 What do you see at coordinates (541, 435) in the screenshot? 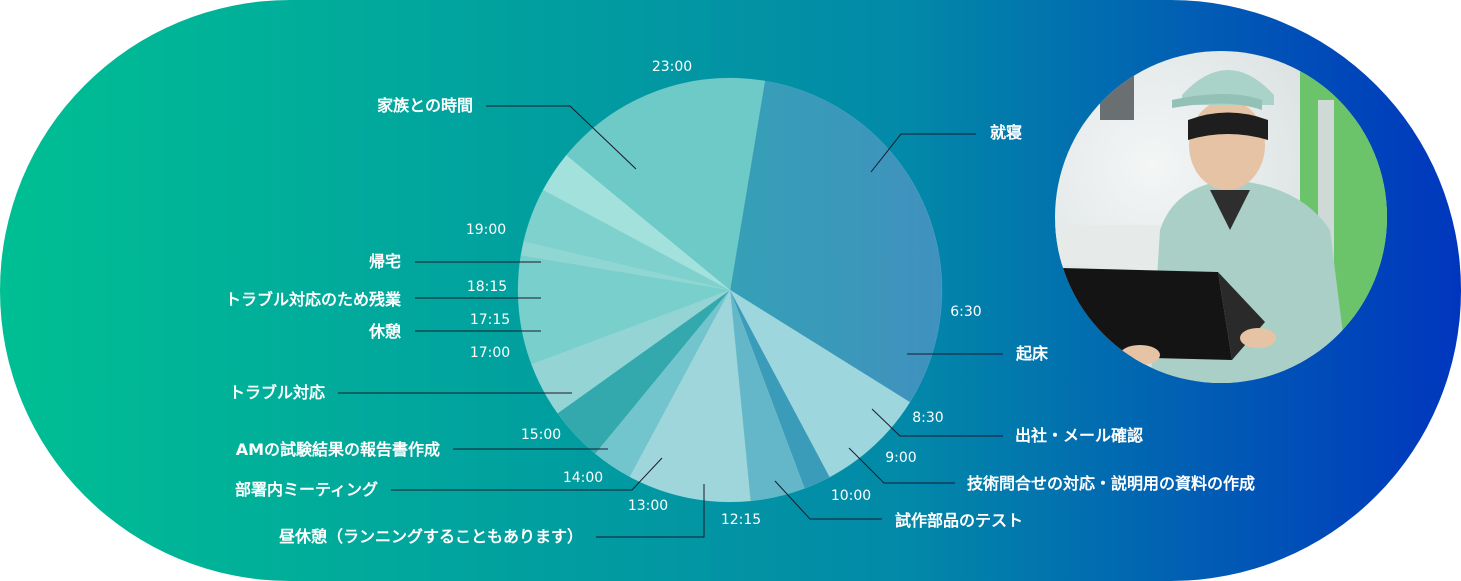
I see `time-tick-label: 15:00` at bounding box center [541, 435].